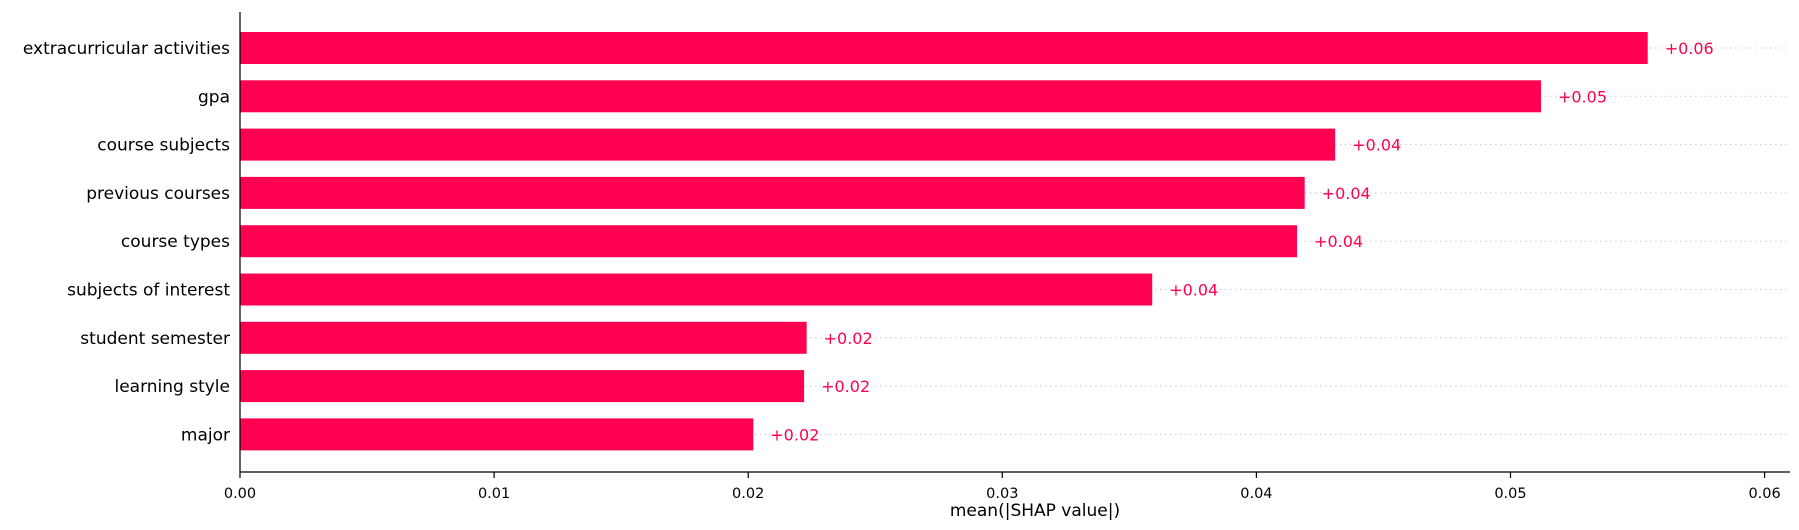  What do you see at coordinates (1035, 511) in the screenshot?
I see `x-axis-title: mean(|SHAP value|)` at bounding box center [1035, 511].